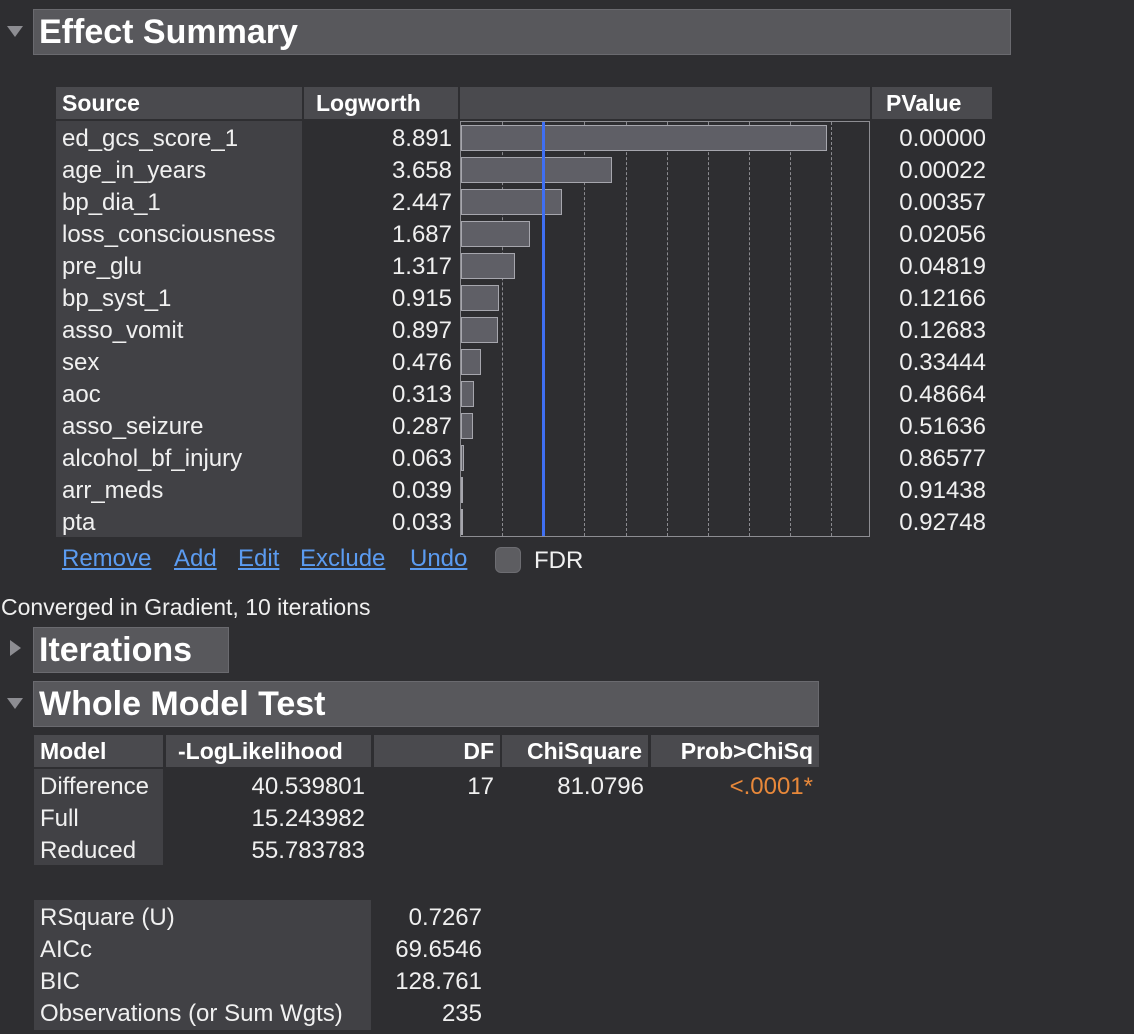  Describe the element at coordinates (942, 458) in the screenshot. I see `pvalue-cell: 0.86577` at that location.